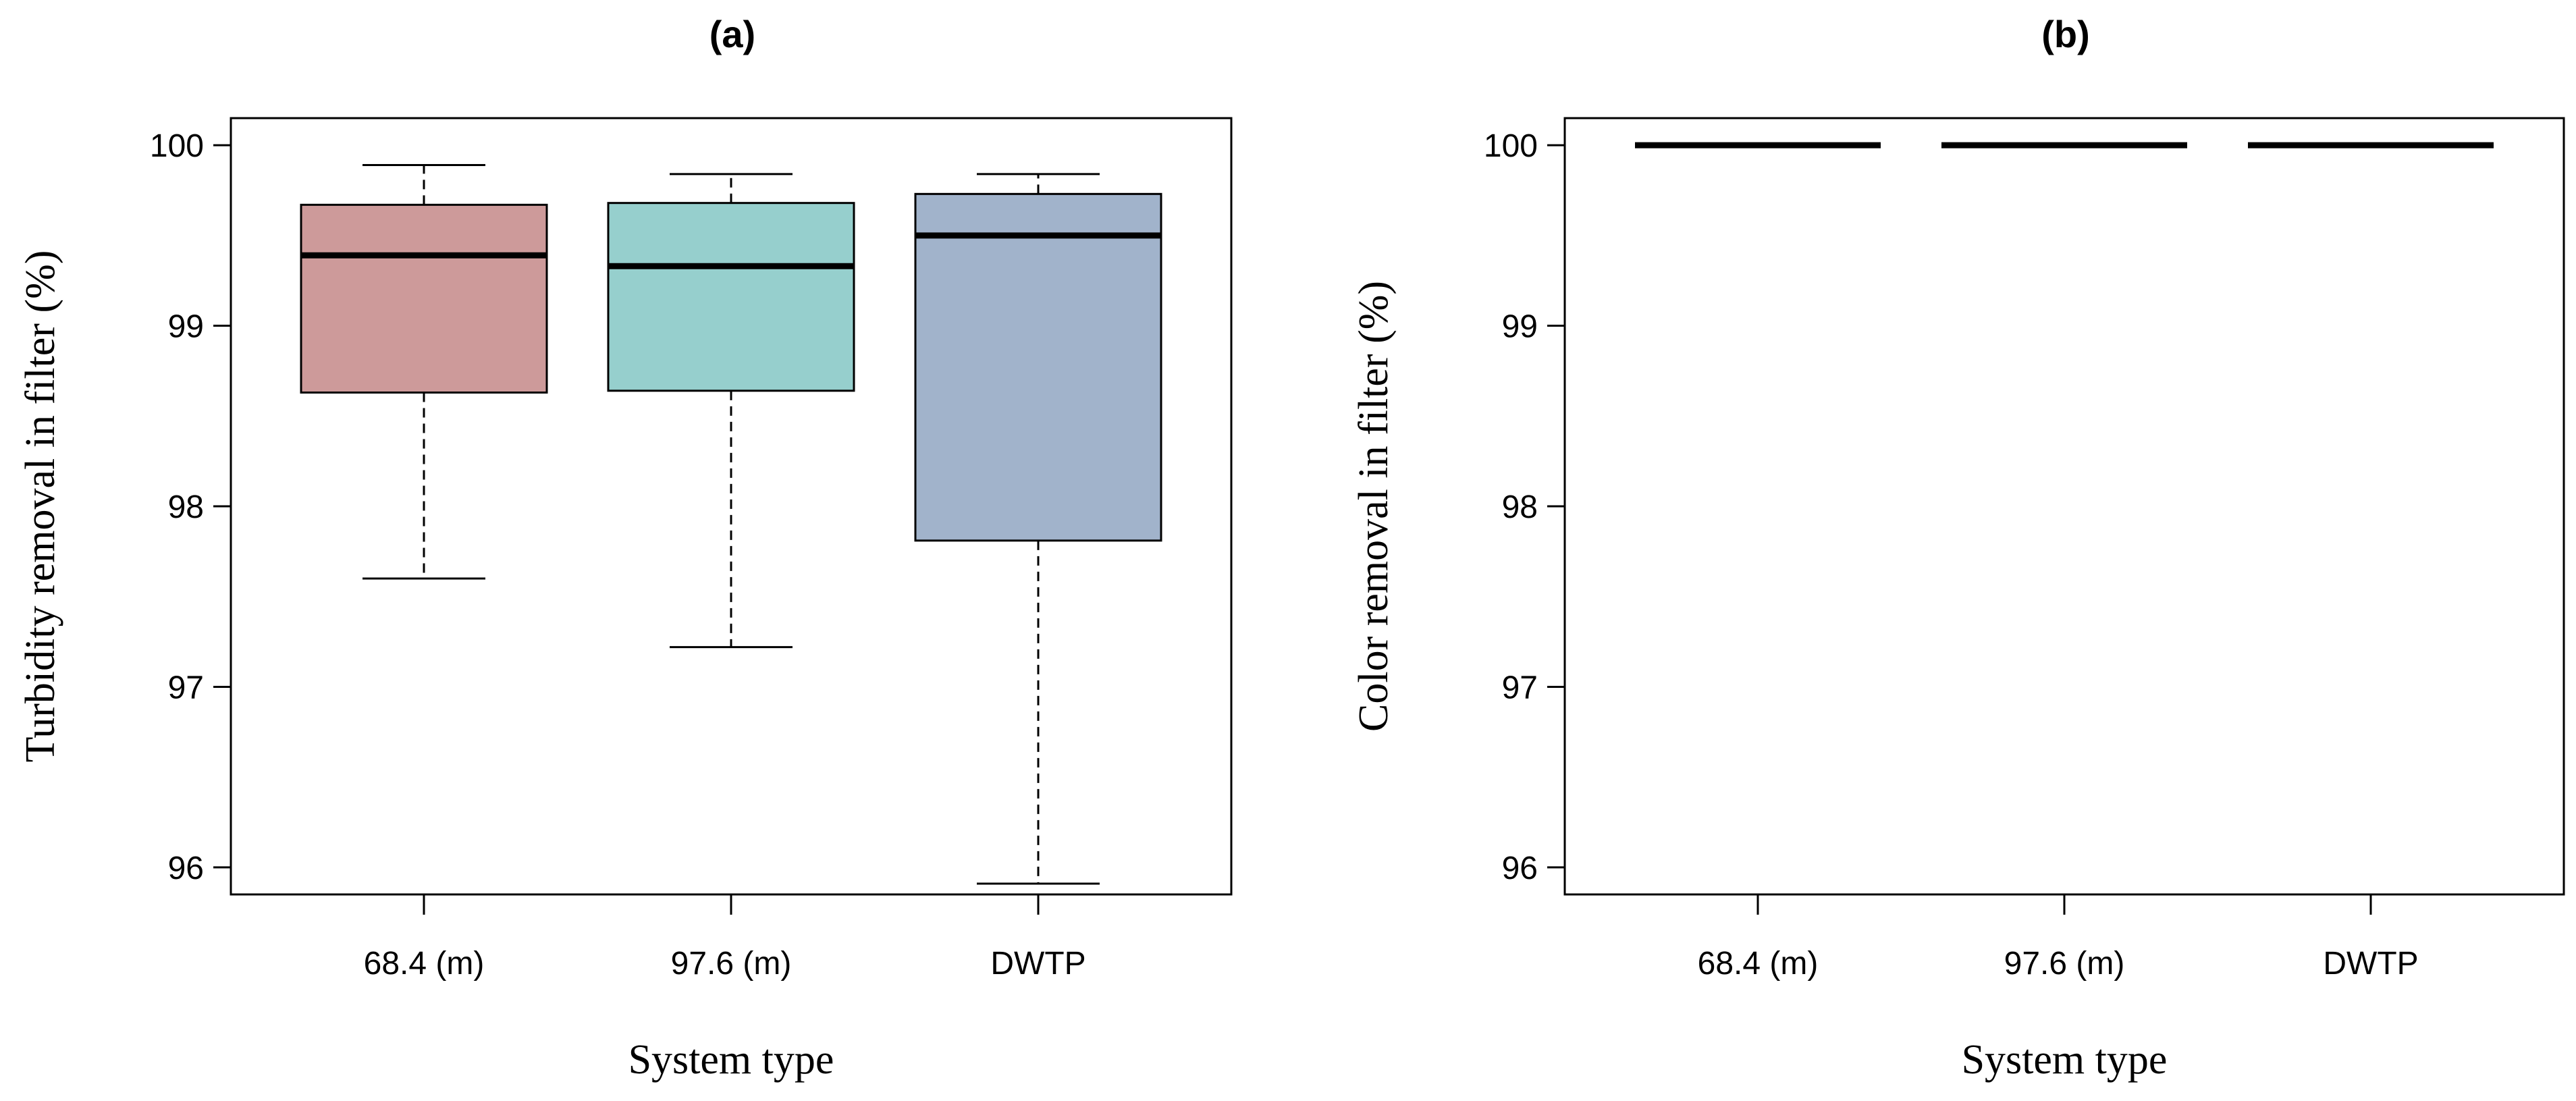 Image resolution: width=2576 pixels, height=1101 pixels. I want to click on panel-a-x-tick-label: 97.6 (m), so click(731, 964).